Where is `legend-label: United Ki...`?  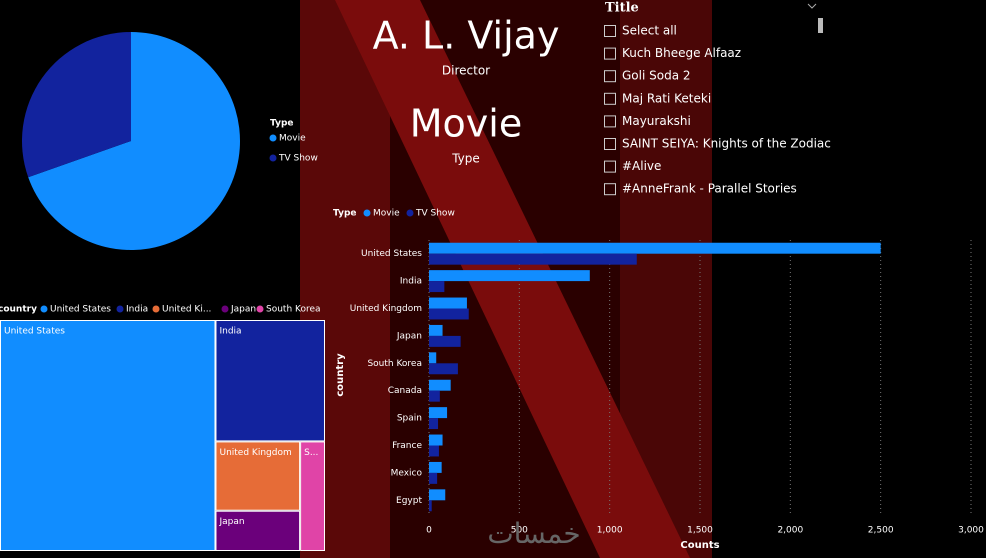 legend-label: United Ki... is located at coordinates (186, 310).